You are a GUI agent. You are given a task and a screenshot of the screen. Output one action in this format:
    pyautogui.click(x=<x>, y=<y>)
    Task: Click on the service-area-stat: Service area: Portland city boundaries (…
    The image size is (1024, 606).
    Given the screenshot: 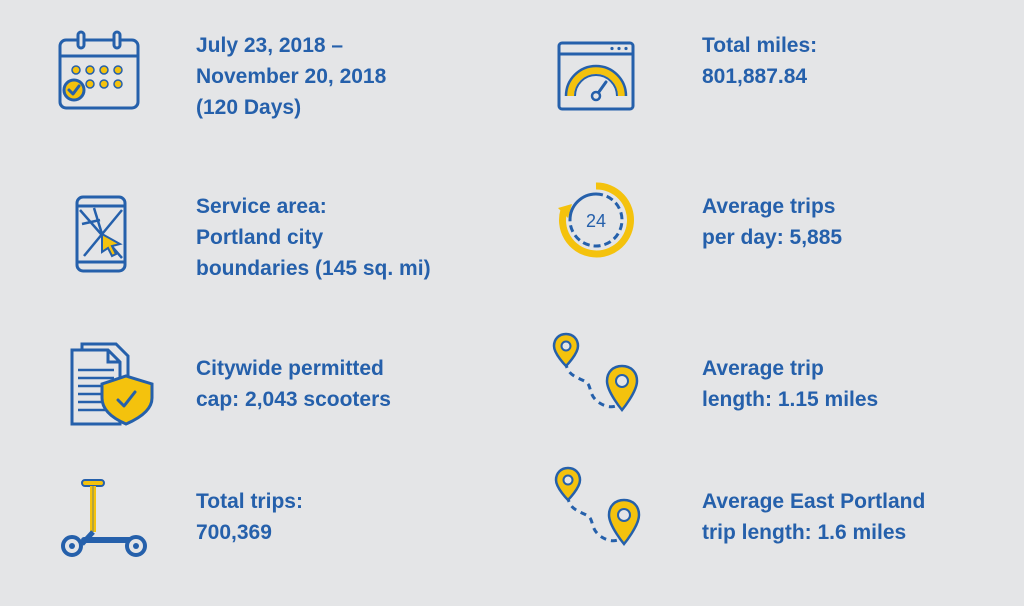 What is the action you would take?
    pyautogui.click(x=313, y=237)
    